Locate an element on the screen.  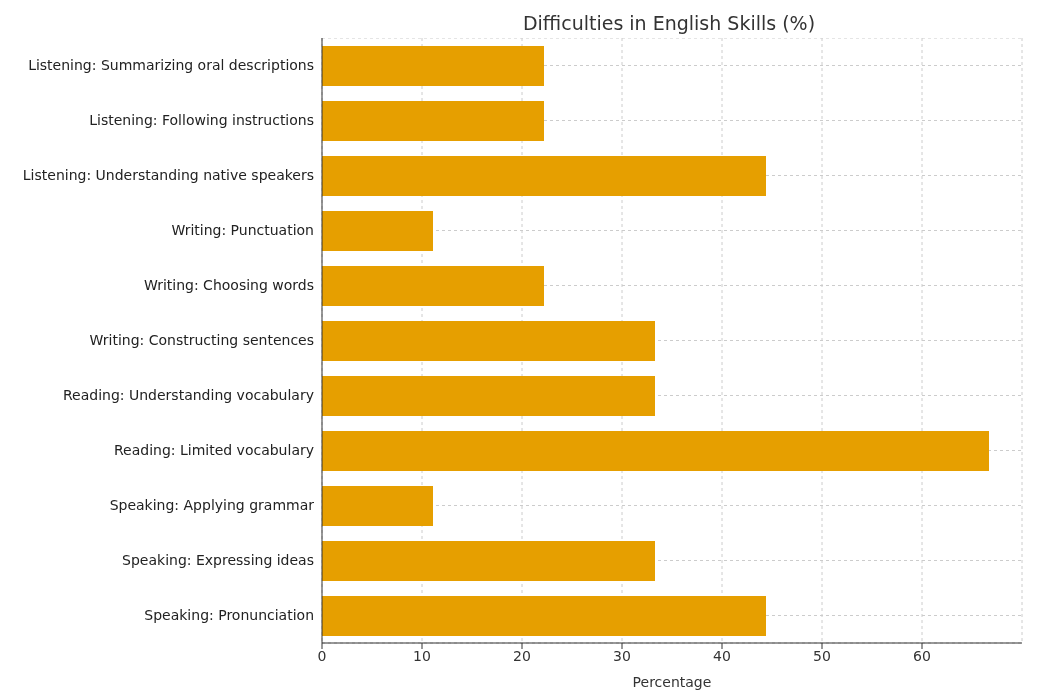
y-tick-label: Listening: Understanding native speakers is located at coordinates (168, 175).